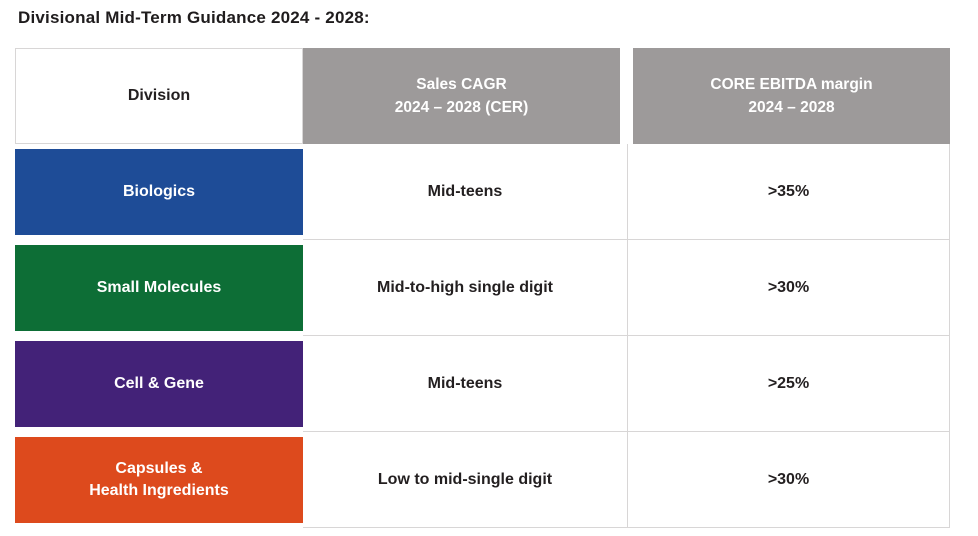  I want to click on core-ebitda-value: >35%, so click(788, 191).